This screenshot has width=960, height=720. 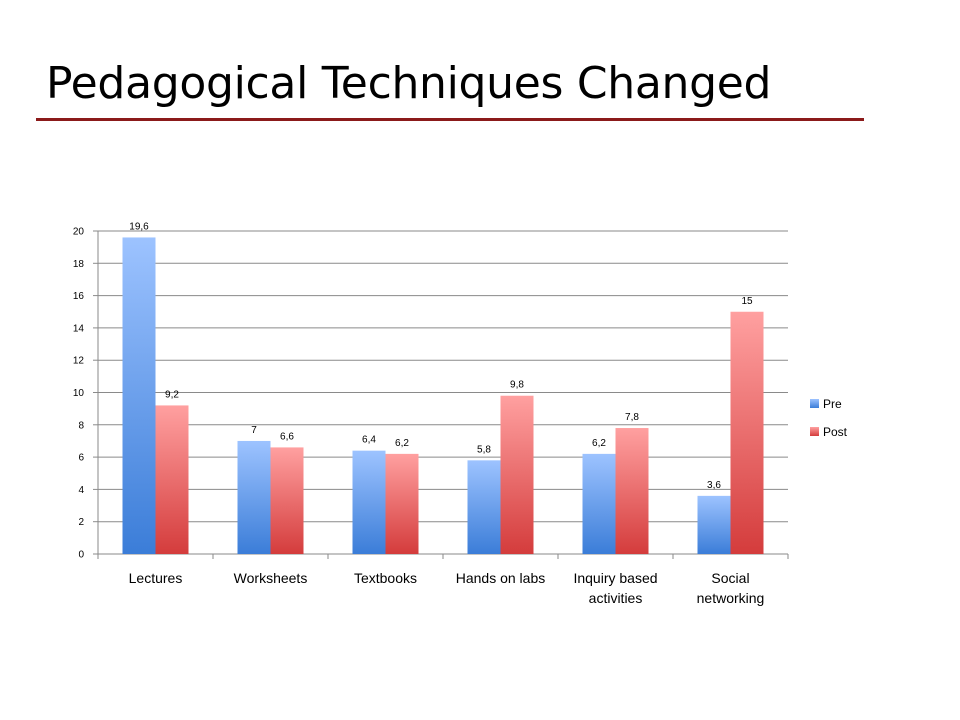 I want to click on legend-swatch-post, so click(x=814, y=431).